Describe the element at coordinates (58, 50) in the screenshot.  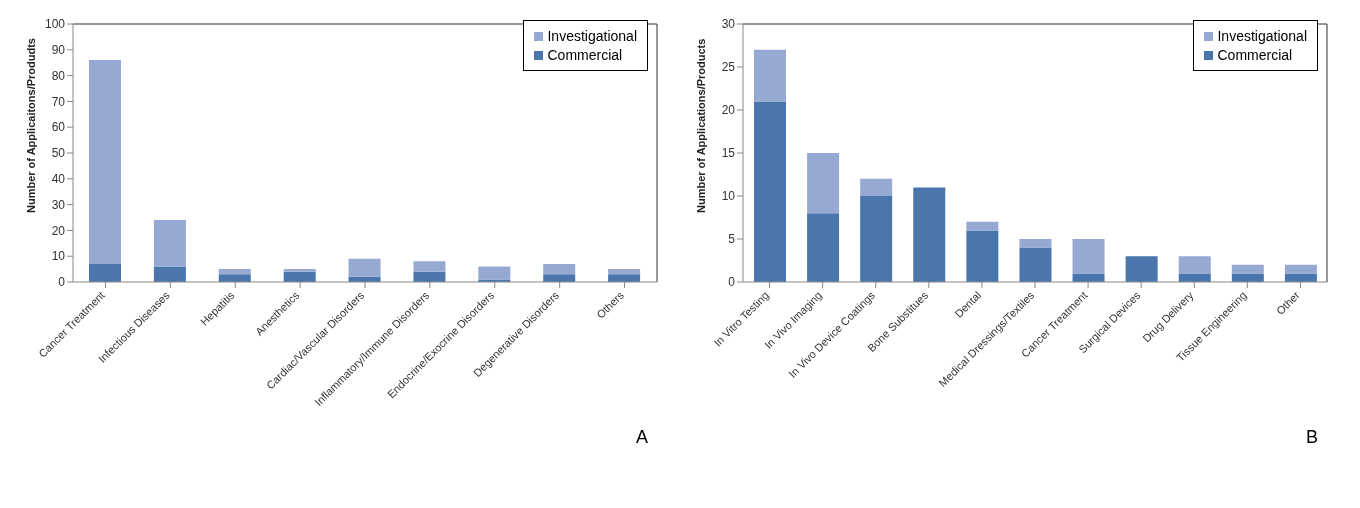
I see `y-tick-label: 90` at that location.